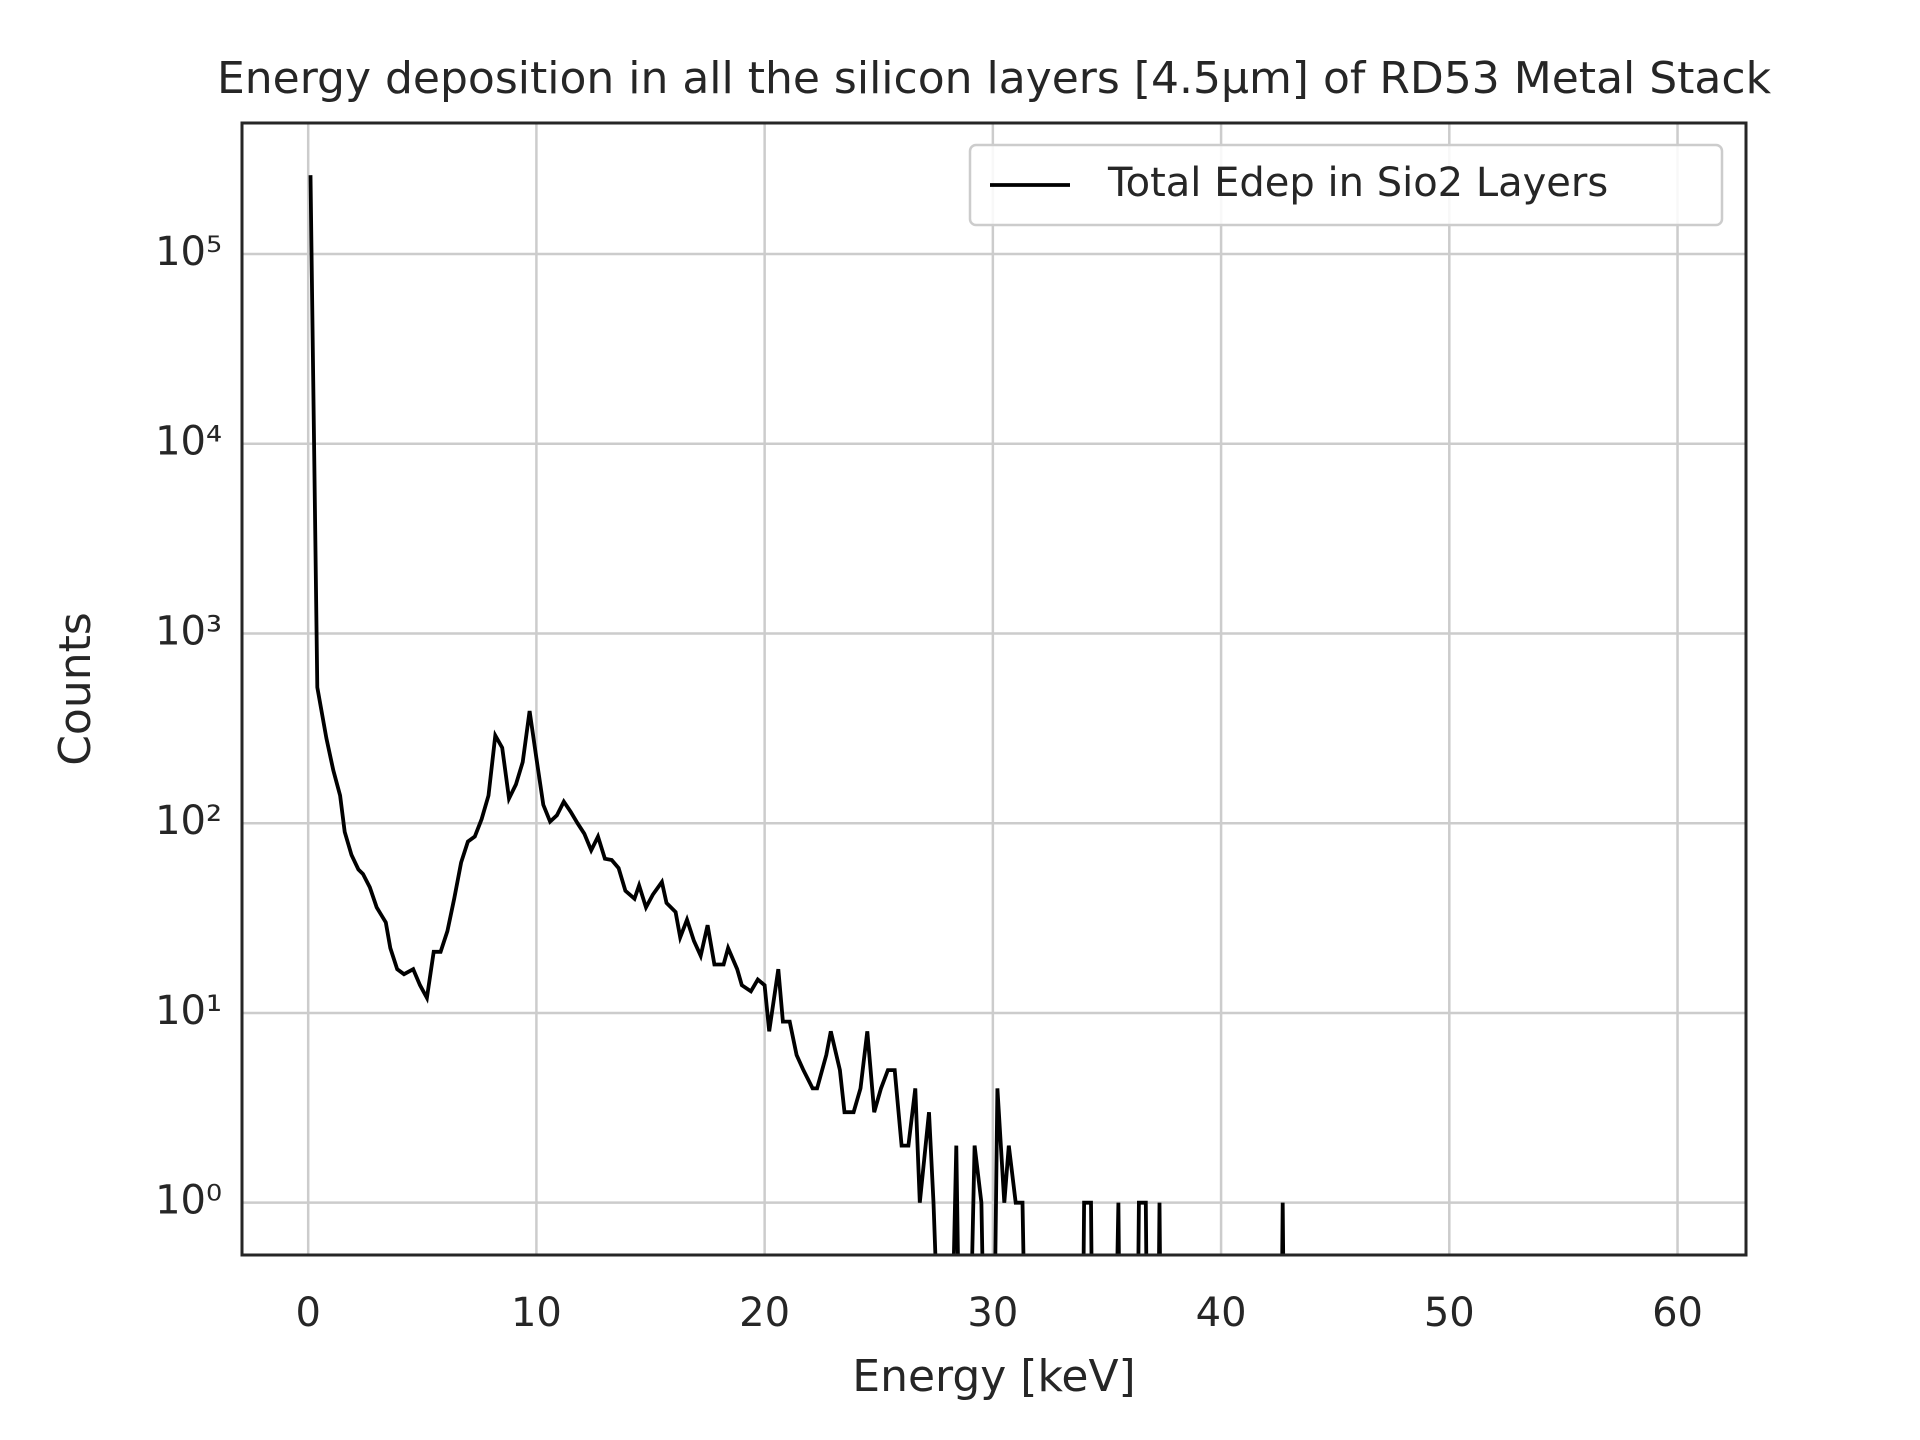  What do you see at coordinates (992, 1313) in the screenshot?
I see `x-tick-label: 30` at bounding box center [992, 1313].